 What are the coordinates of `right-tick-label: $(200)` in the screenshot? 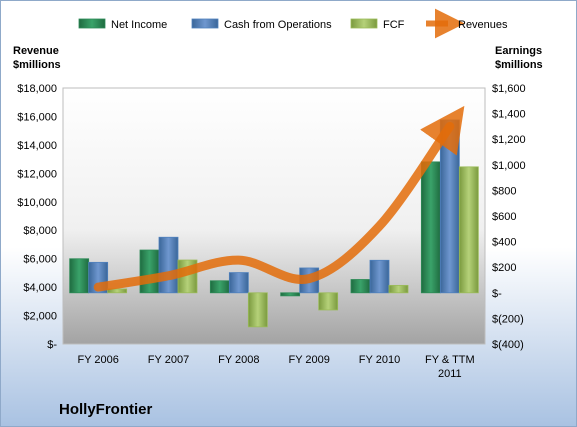 It's located at (508, 319).